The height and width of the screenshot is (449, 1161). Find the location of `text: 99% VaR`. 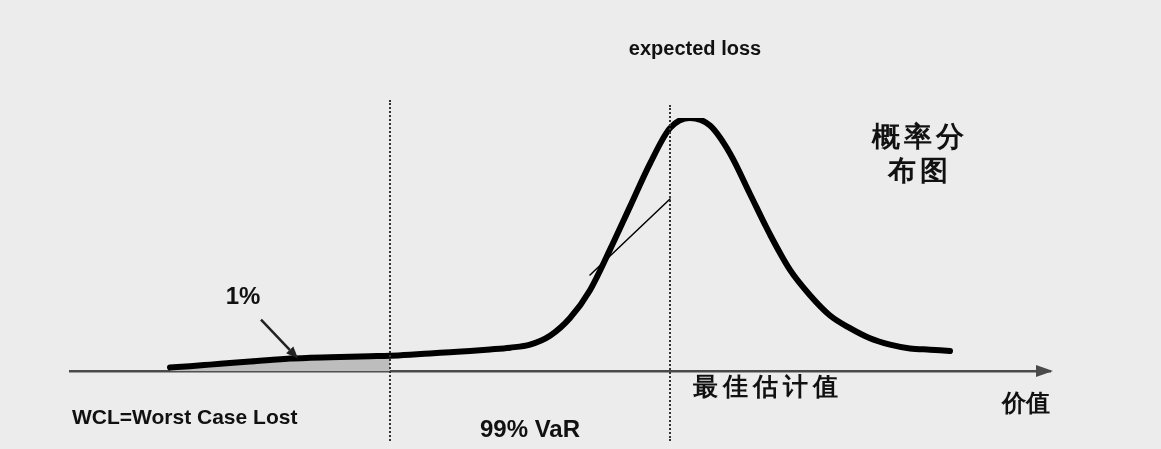

text: 99% VaR is located at coordinates (530, 428).